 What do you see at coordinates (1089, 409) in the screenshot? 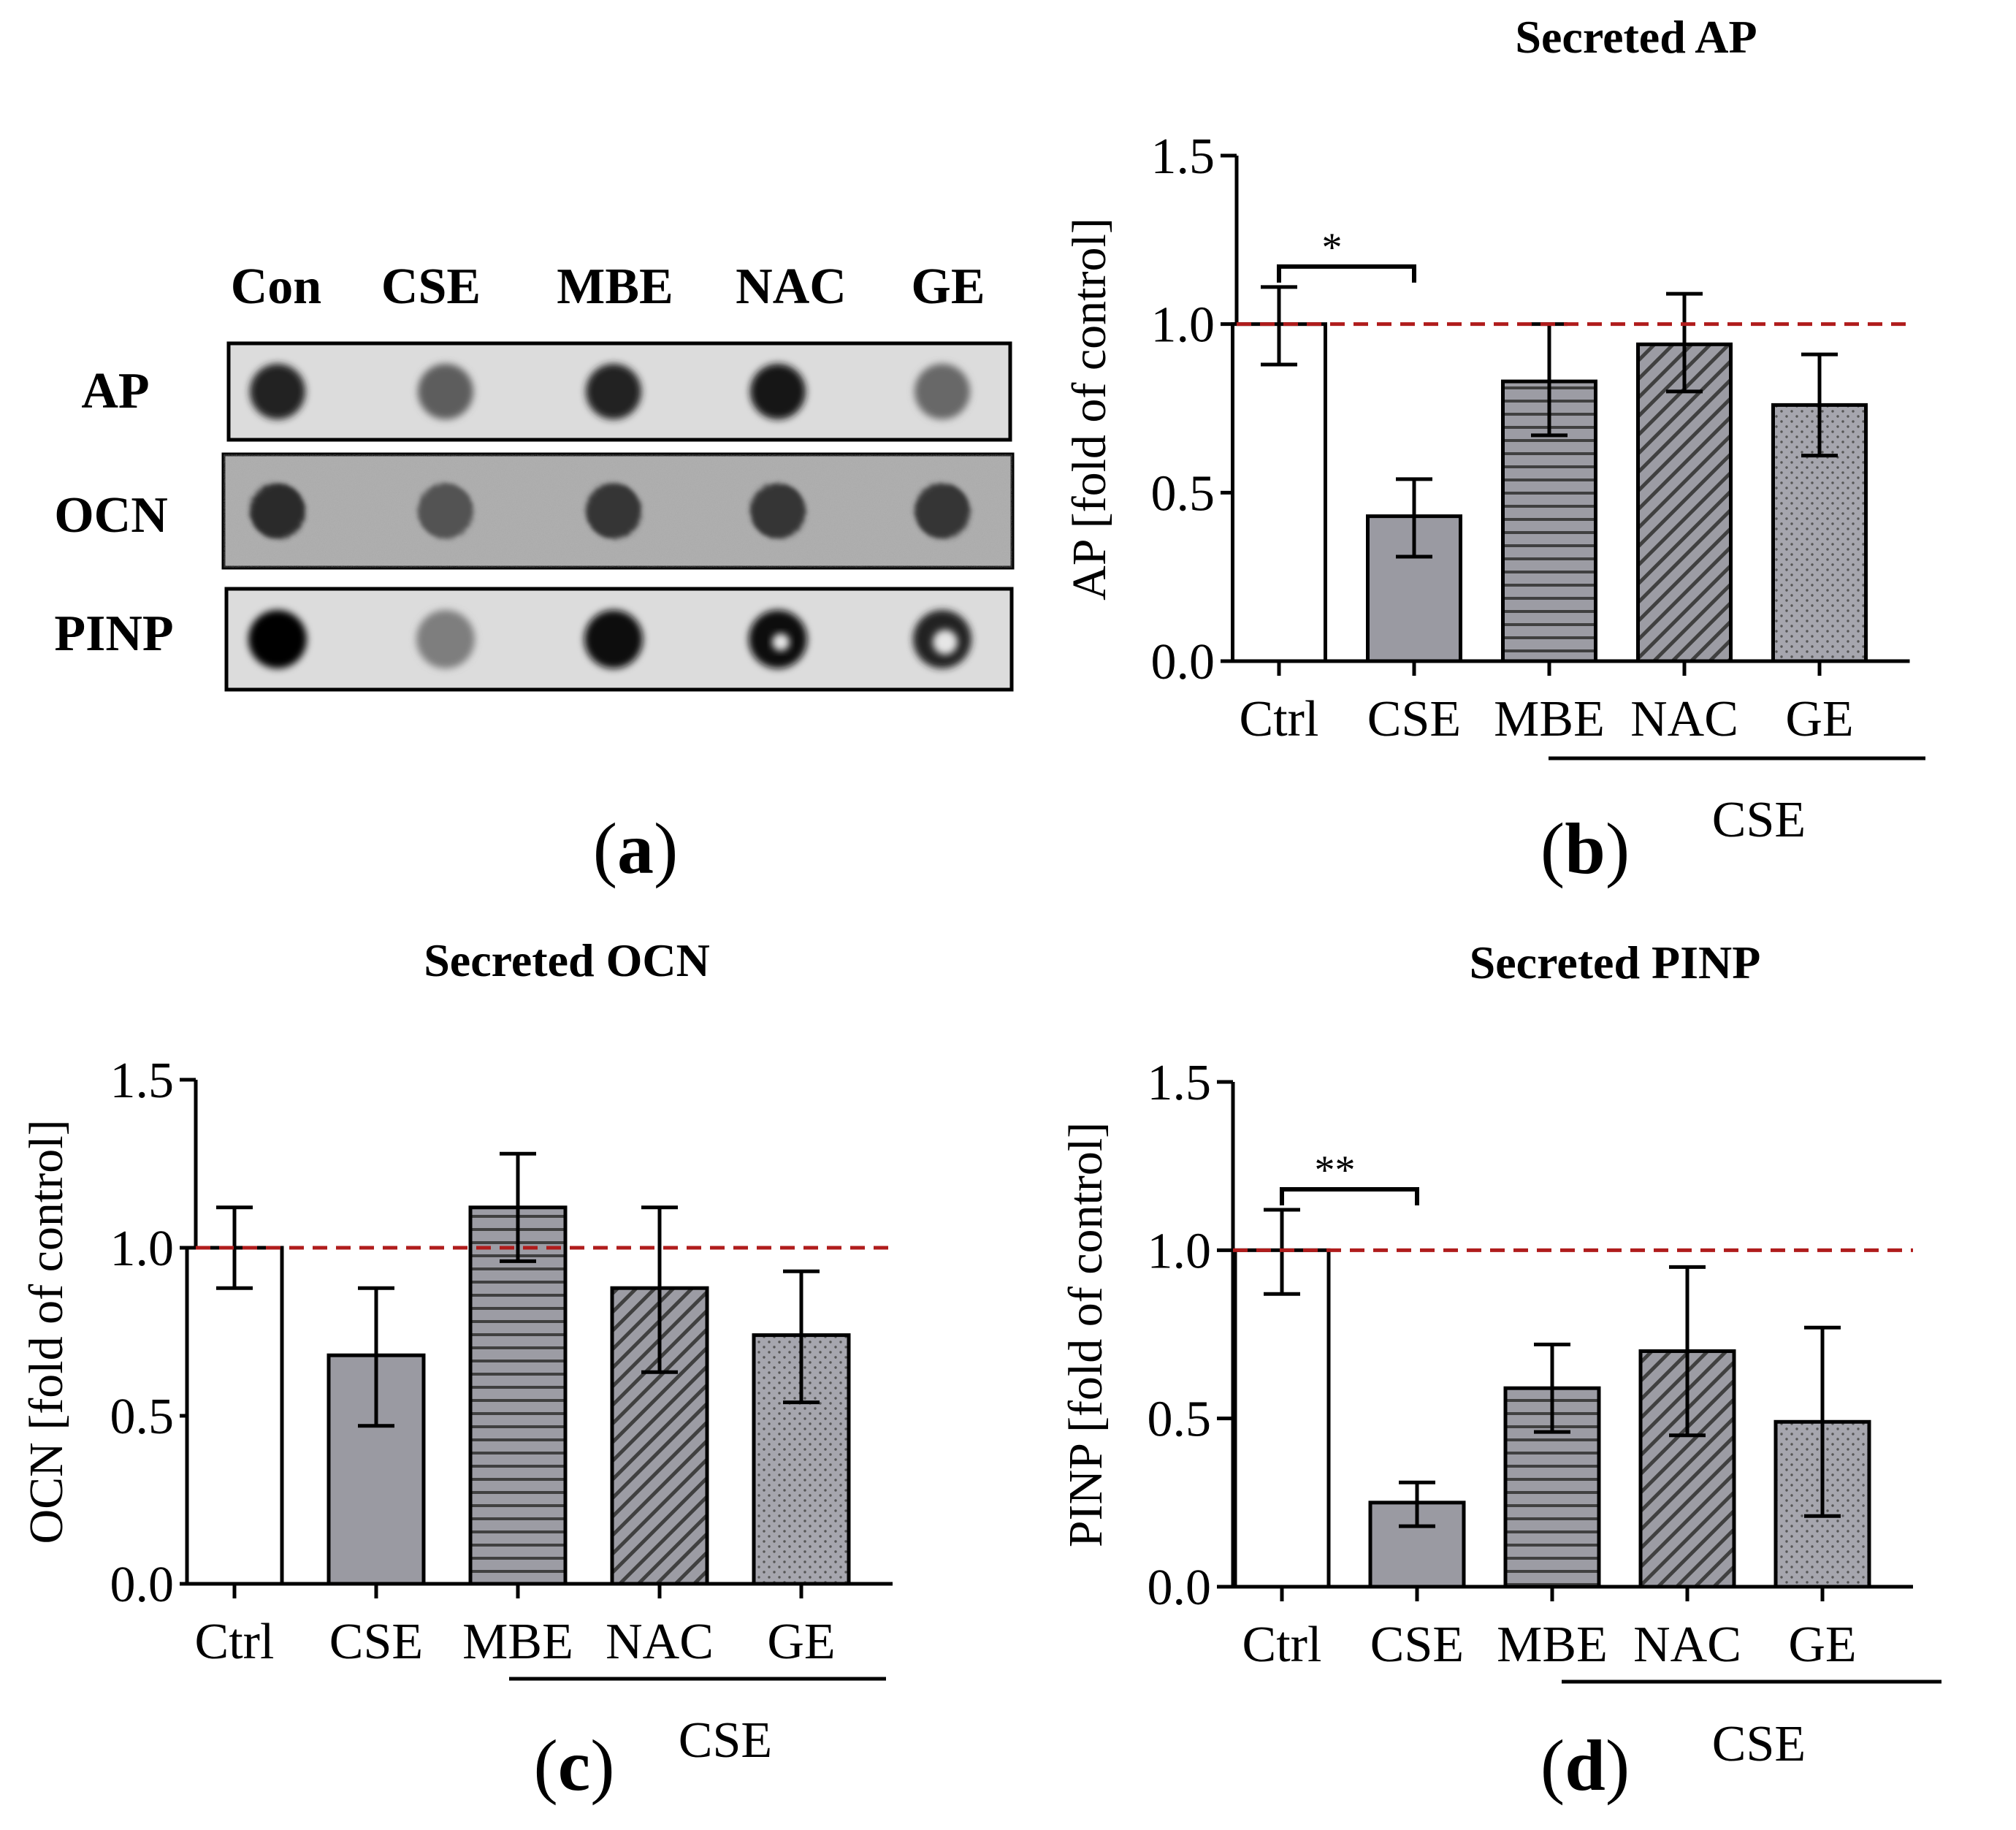
I see `y-axis-label: AP [fold of control]` at bounding box center [1089, 409].